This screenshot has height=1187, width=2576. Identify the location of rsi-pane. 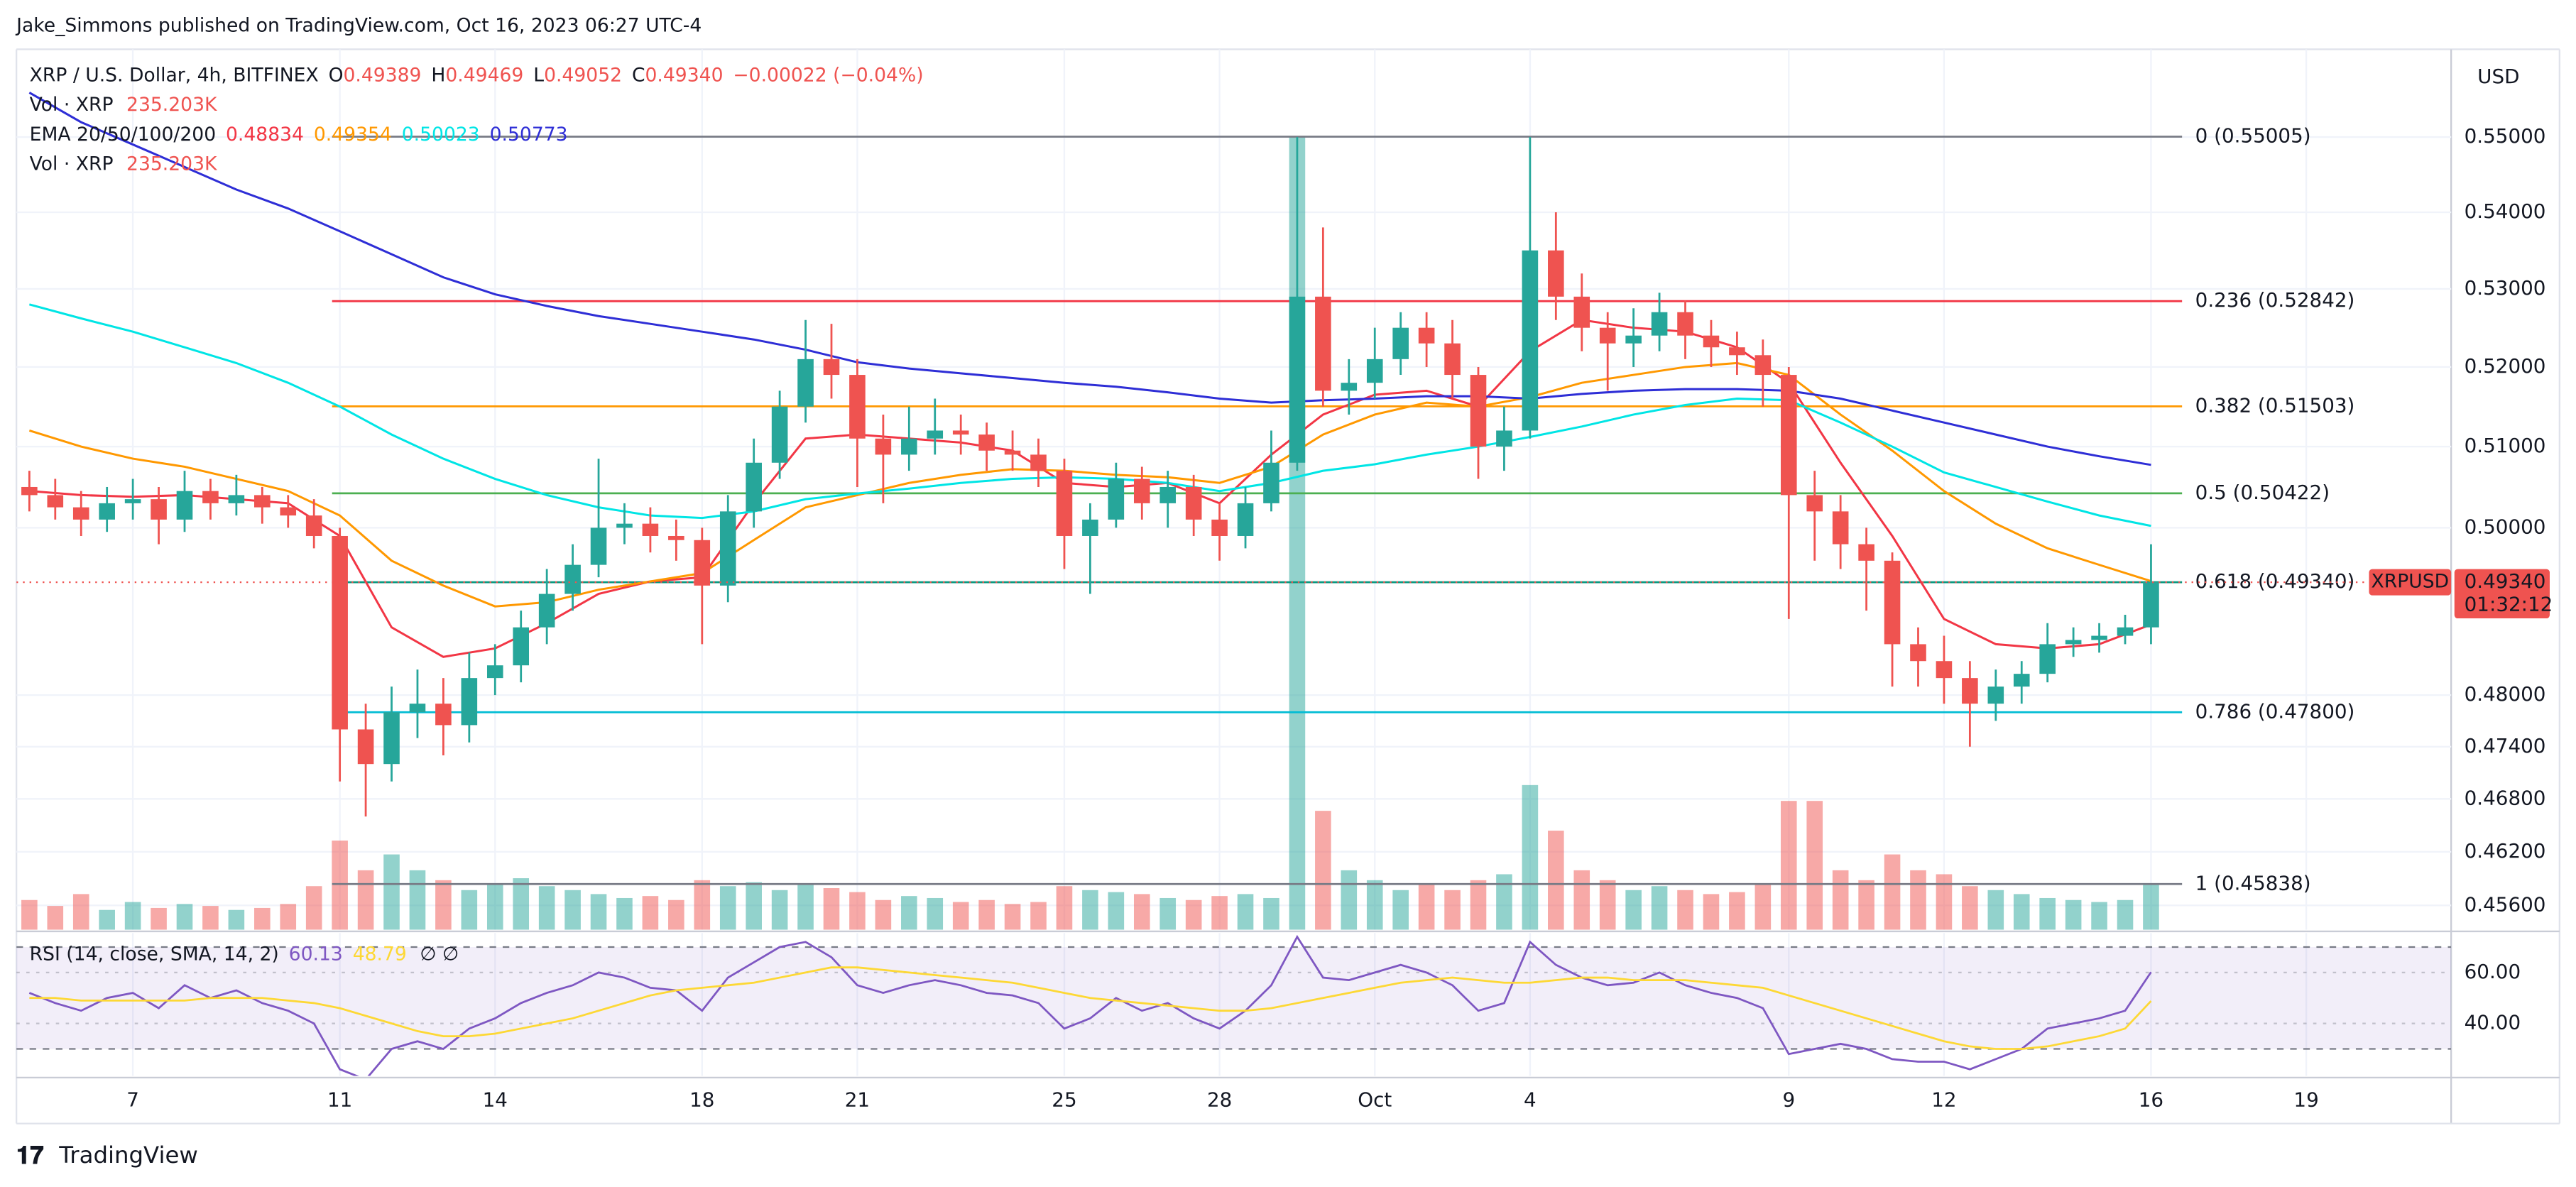
(1234, 1005).